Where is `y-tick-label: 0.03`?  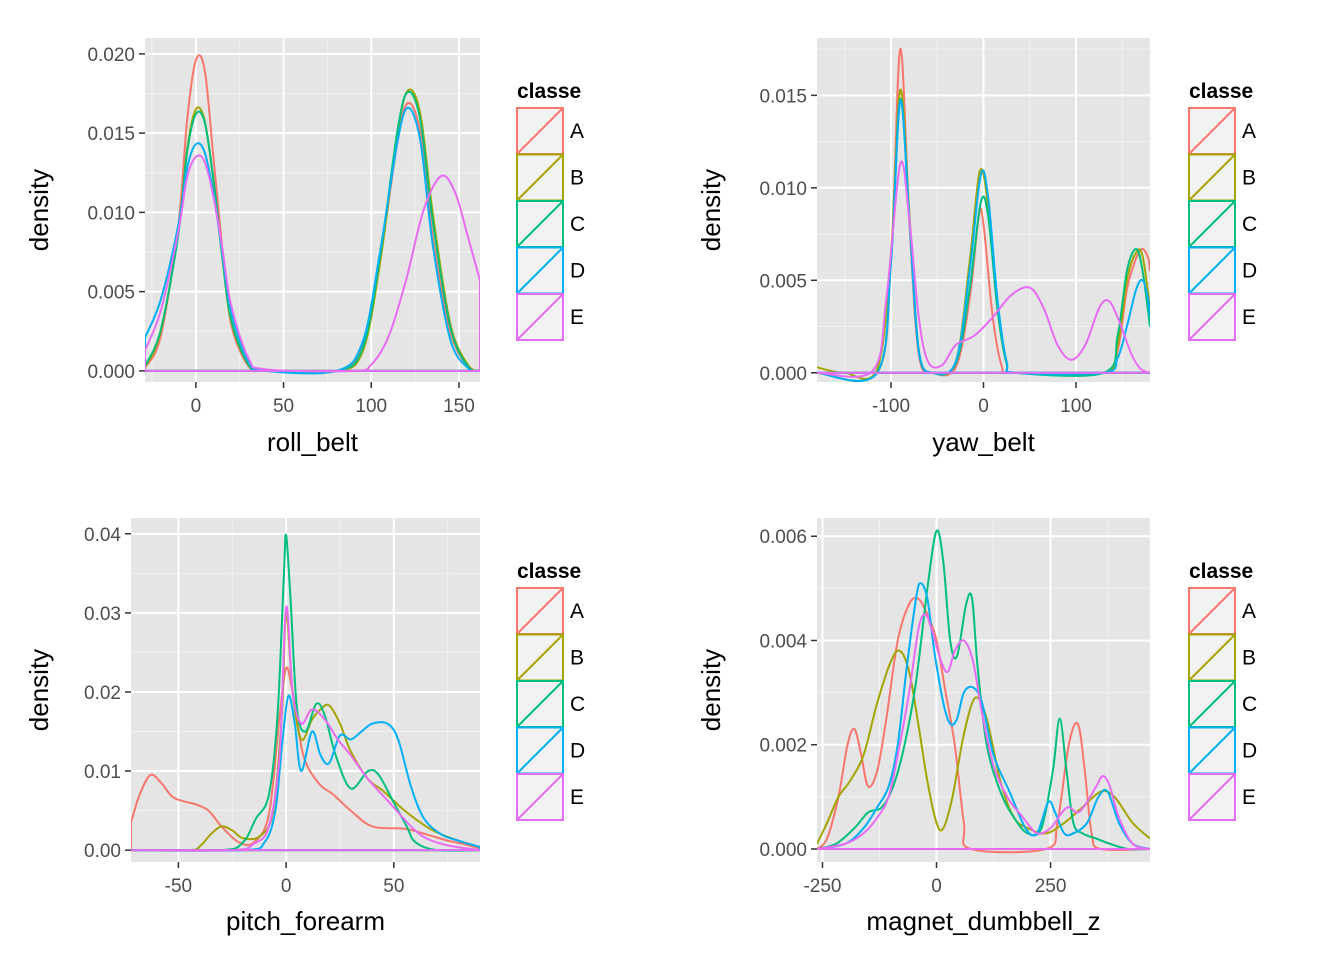
y-tick-label: 0.03 is located at coordinates (102, 614).